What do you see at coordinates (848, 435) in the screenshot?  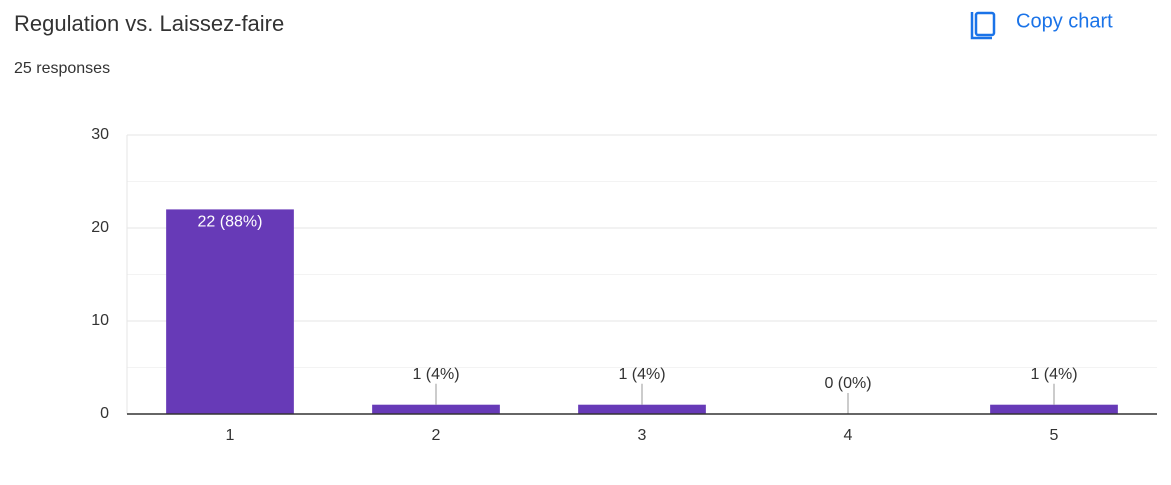 I see `x-tick-label: 4` at bounding box center [848, 435].